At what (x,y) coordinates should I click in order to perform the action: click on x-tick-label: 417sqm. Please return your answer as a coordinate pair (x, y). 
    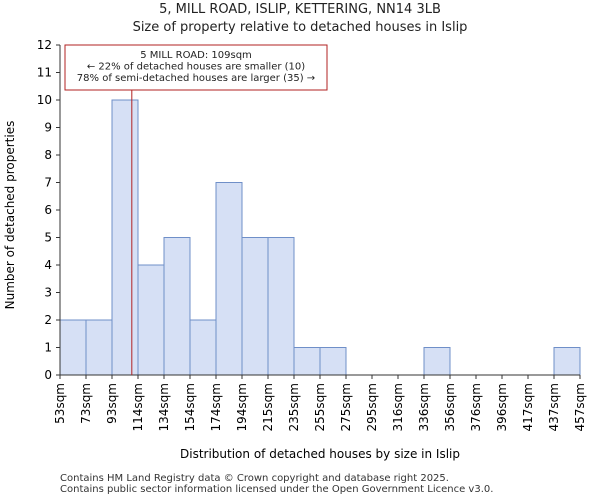
    Looking at the image, I should click on (528, 407).